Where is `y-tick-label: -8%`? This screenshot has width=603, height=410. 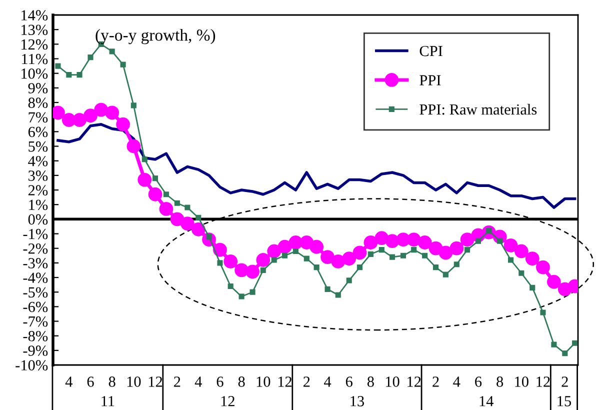
y-tick-label: -8% is located at coordinates (35, 336).